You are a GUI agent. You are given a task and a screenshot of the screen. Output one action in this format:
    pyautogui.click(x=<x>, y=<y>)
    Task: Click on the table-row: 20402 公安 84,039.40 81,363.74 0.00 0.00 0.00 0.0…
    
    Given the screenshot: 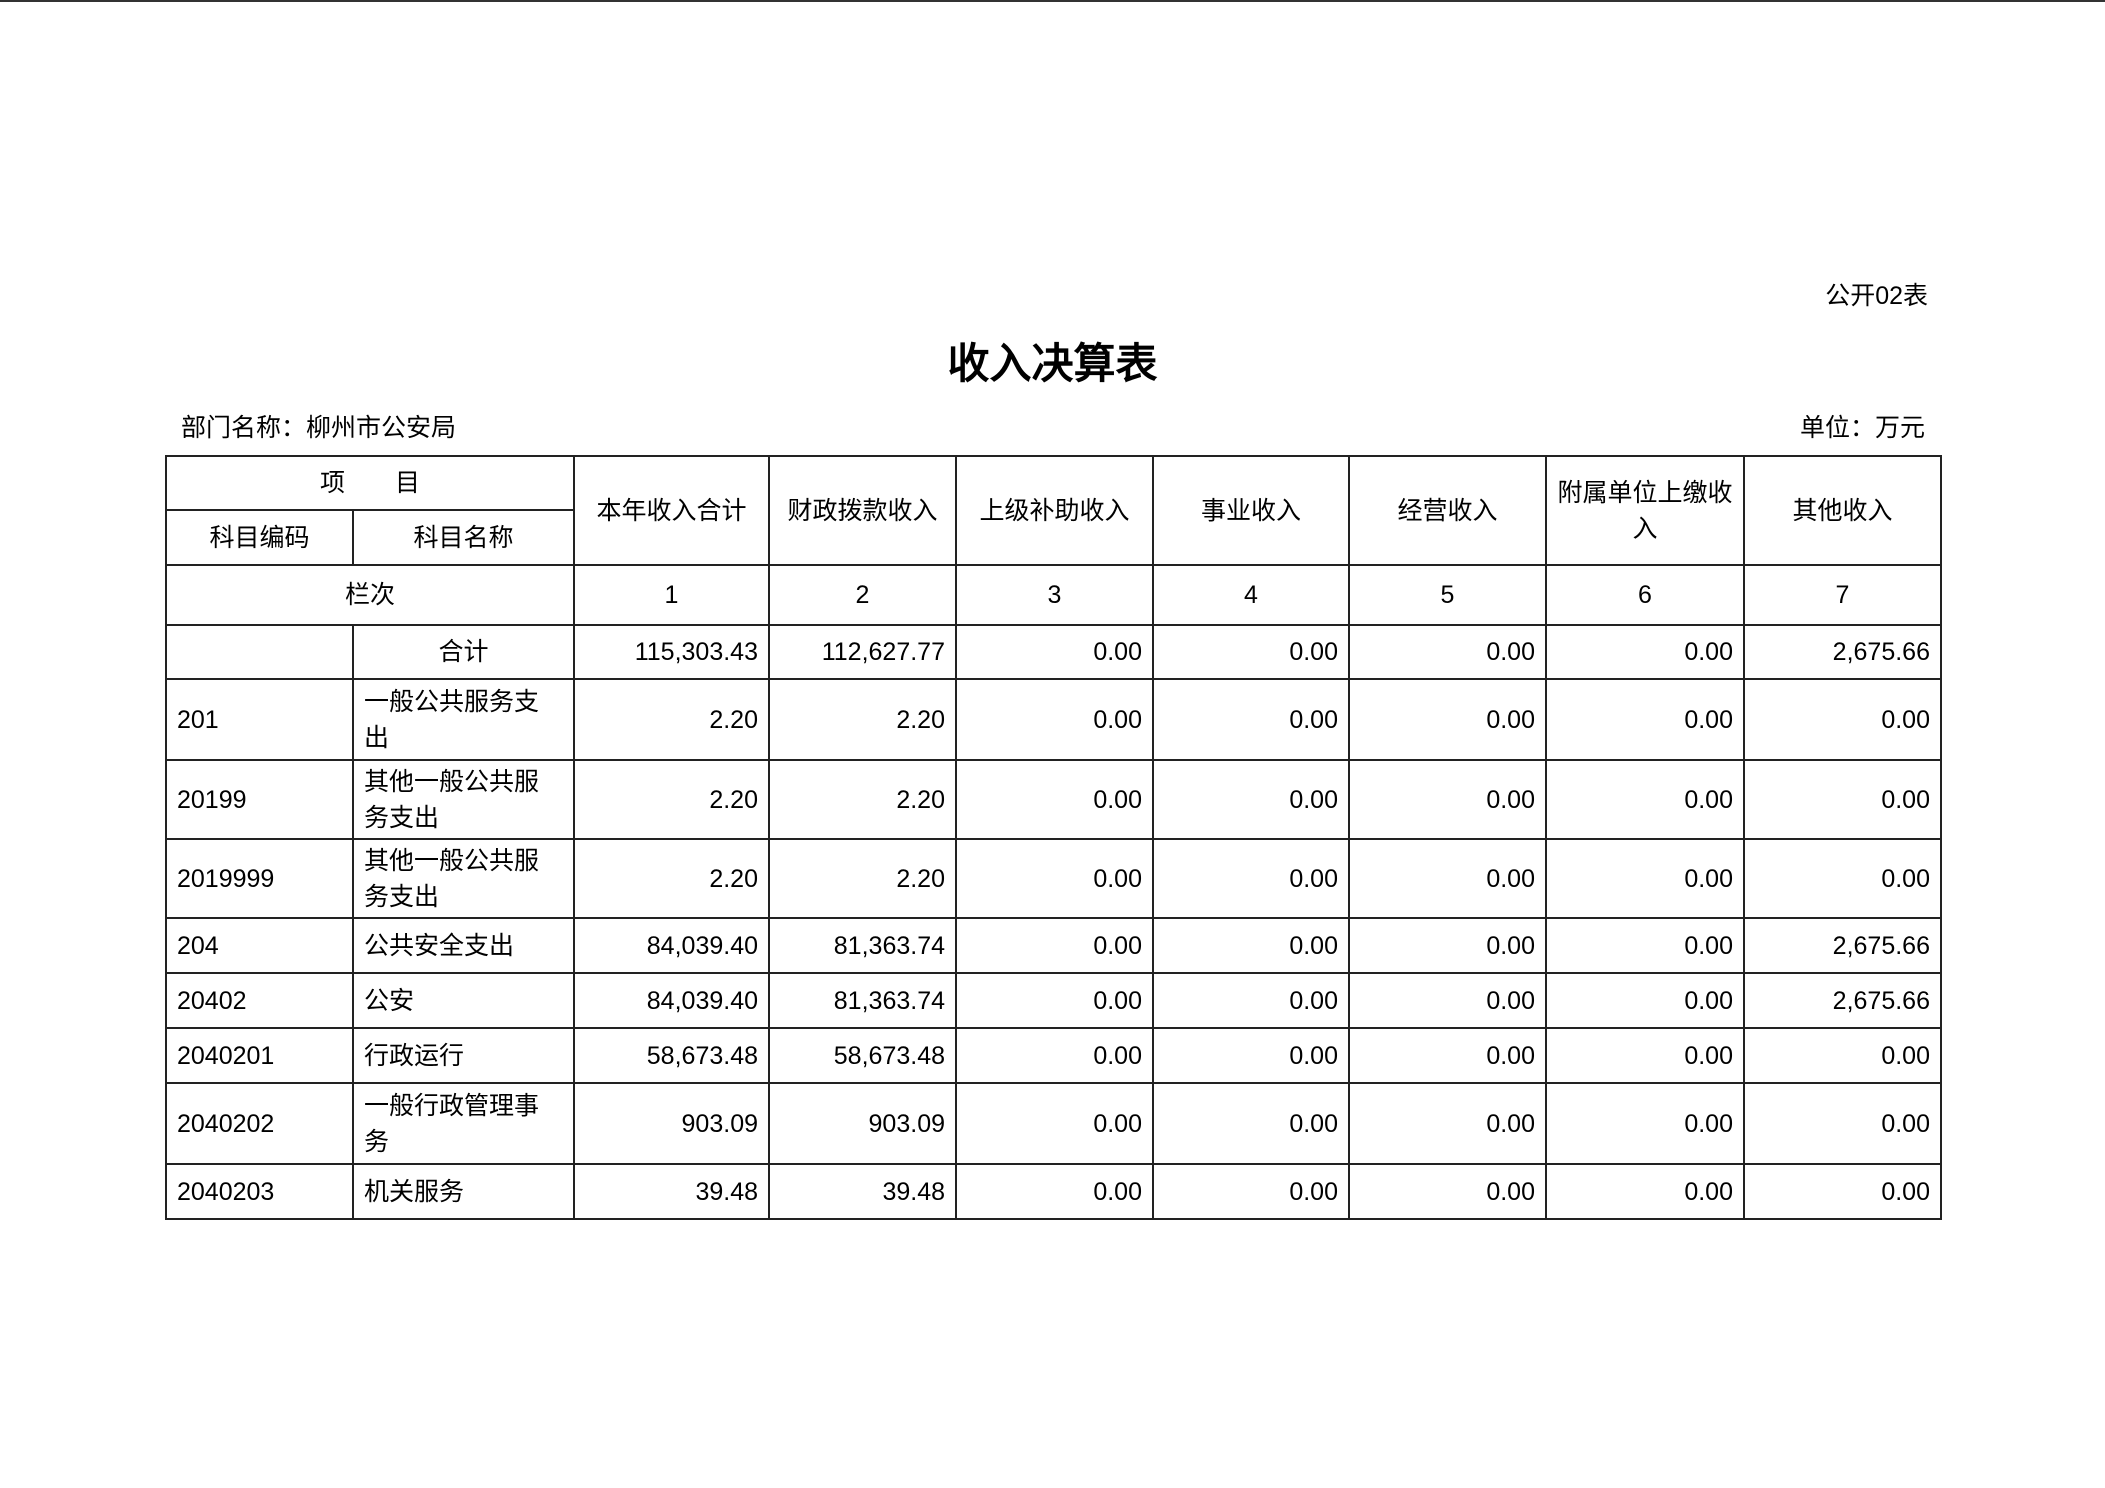 What is the action you would take?
    pyautogui.click(x=1053, y=1000)
    